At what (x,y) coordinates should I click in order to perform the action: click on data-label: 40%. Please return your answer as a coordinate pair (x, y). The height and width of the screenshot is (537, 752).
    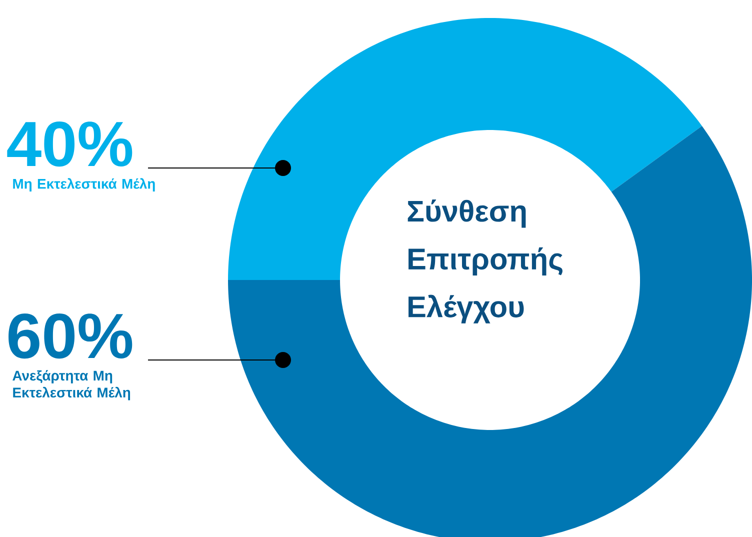
    Looking at the image, I should click on (69, 144).